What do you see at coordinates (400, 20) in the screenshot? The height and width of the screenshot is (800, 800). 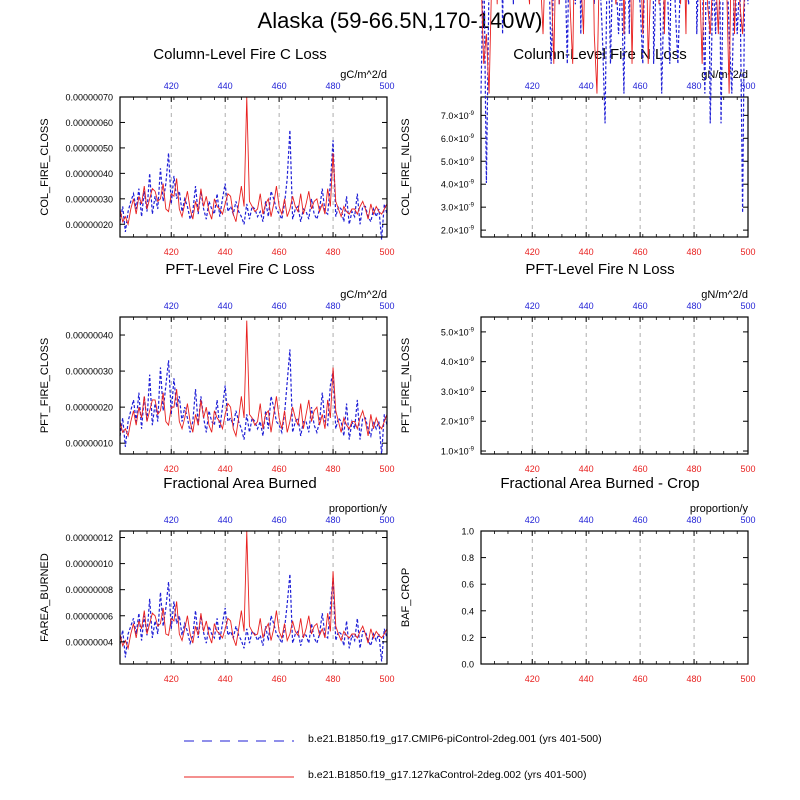 I see `figure-title: Alaska (59-66.5N,170-140W)` at bounding box center [400, 20].